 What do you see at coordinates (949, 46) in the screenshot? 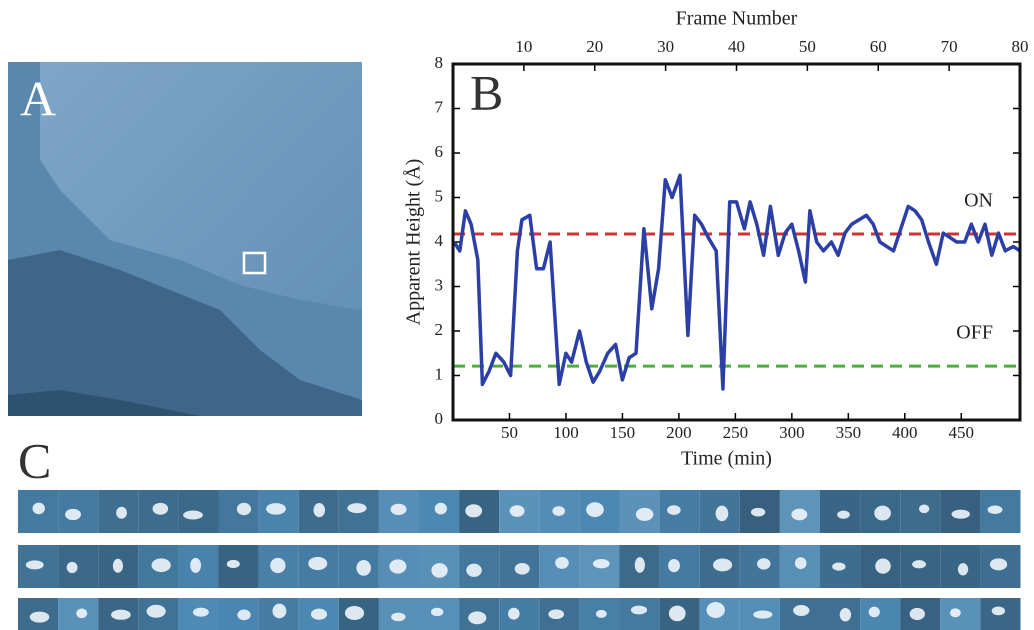
I see `x2-tick-label: 70` at bounding box center [949, 46].